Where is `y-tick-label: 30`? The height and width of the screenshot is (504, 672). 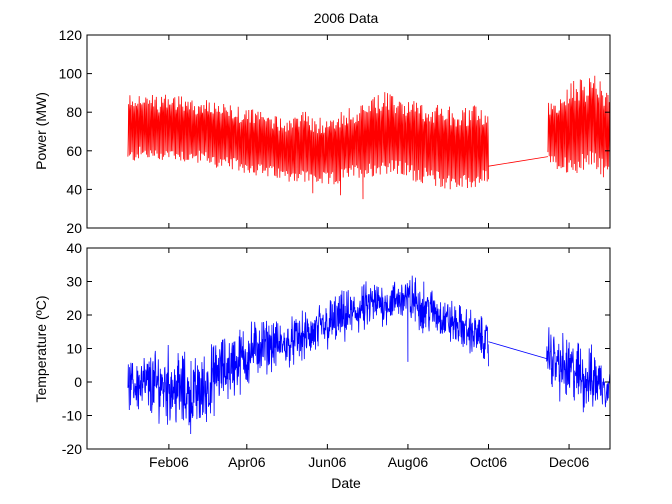
y-tick-label: 30 is located at coordinates (74, 282).